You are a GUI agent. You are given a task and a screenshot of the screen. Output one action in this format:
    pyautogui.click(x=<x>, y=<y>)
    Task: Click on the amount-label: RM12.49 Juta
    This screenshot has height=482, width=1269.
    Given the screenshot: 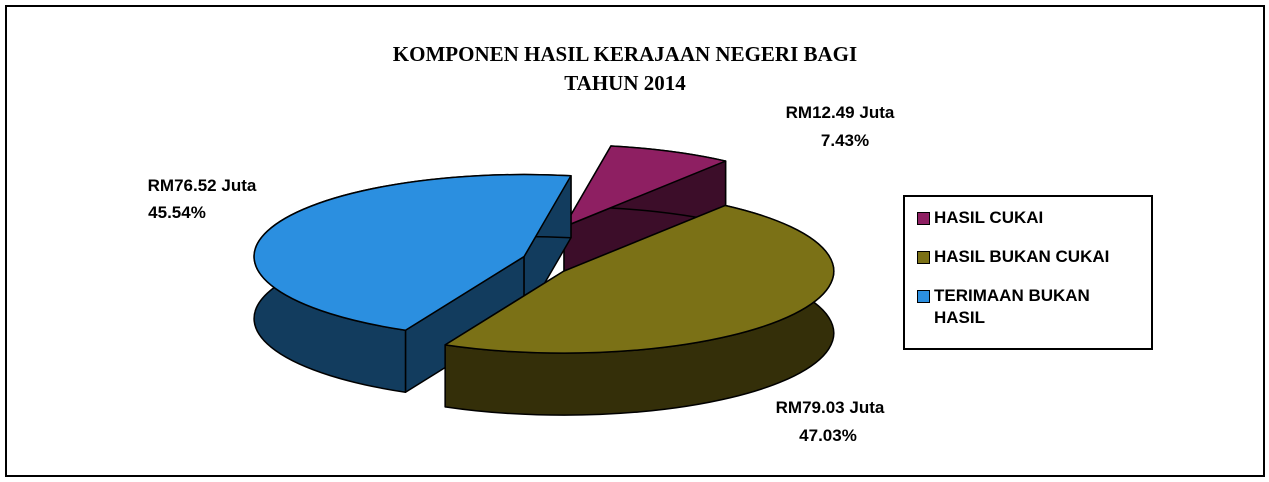 What is the action you would take?
    pyautogui.click(x=840, y=112)
    